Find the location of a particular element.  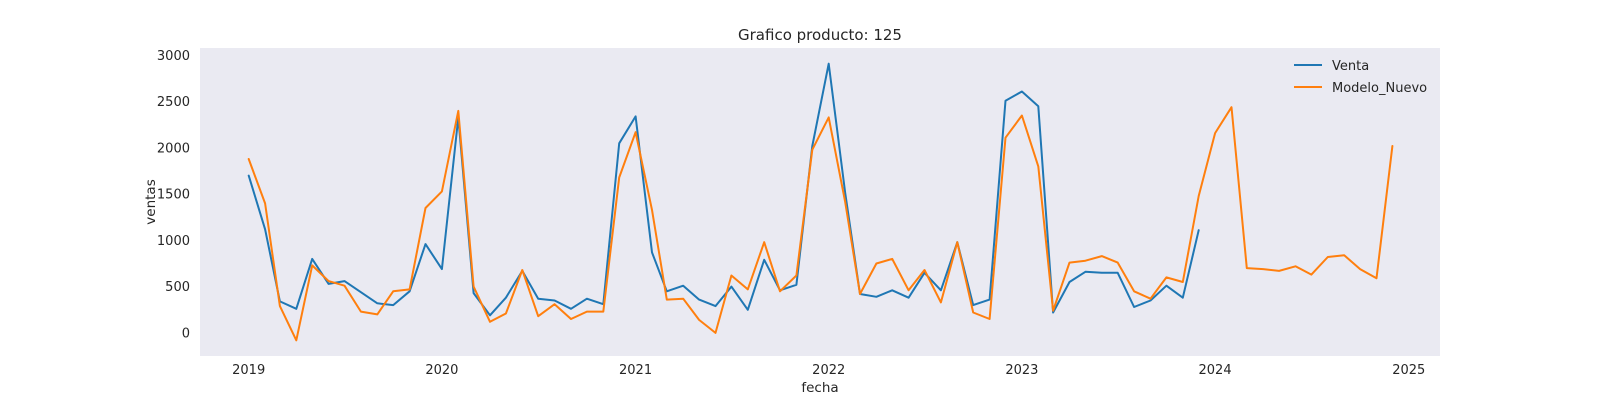

x-tick-label: 2019 is located at coordinates (248, 370).